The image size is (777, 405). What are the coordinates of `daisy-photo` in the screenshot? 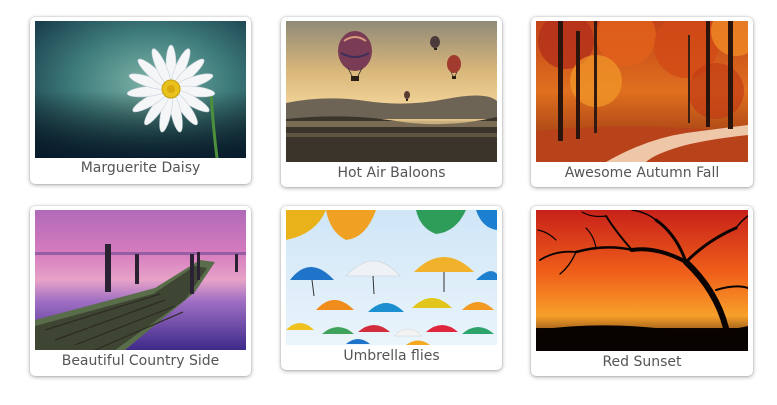 It's located at (140, 89).